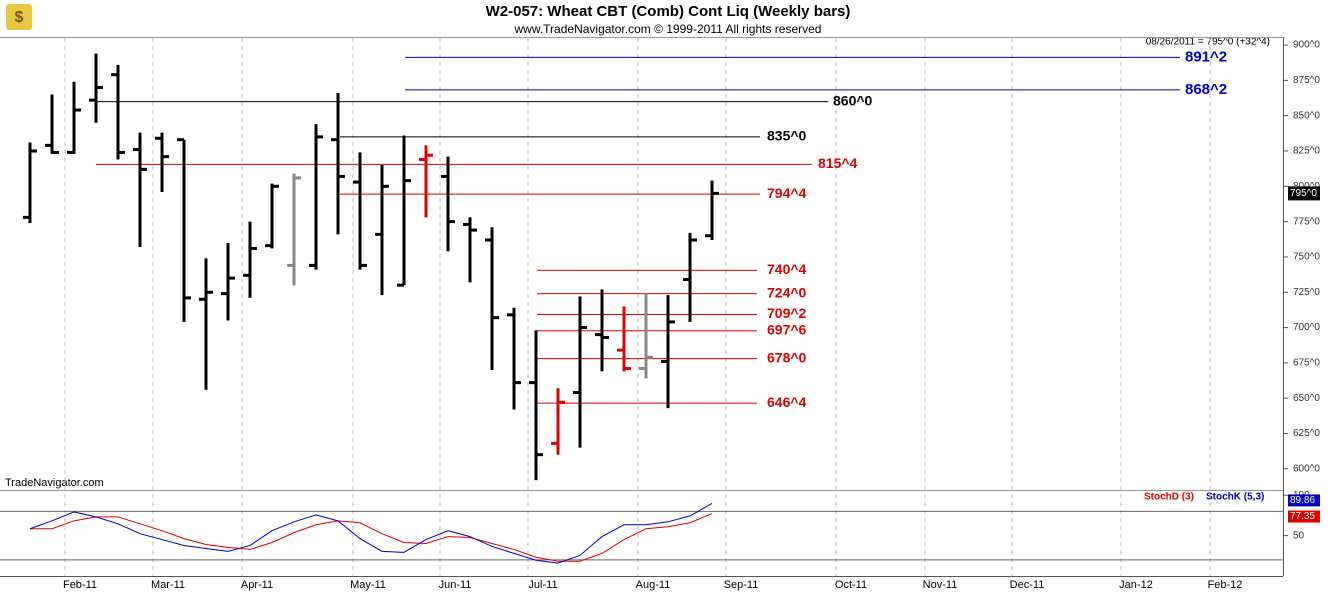 The image size is (1336, 594). Describe the element at coordinates (1027, 585) in the screenshot. I see `x-tick-label: Dec-11` at that location.